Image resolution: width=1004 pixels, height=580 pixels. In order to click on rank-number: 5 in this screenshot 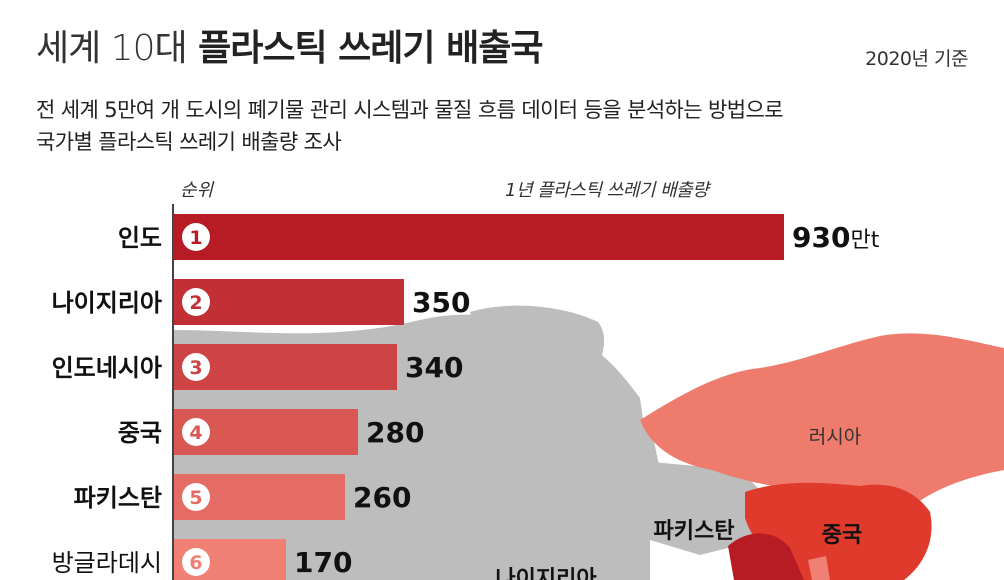, I will do `click(195, 498)`.